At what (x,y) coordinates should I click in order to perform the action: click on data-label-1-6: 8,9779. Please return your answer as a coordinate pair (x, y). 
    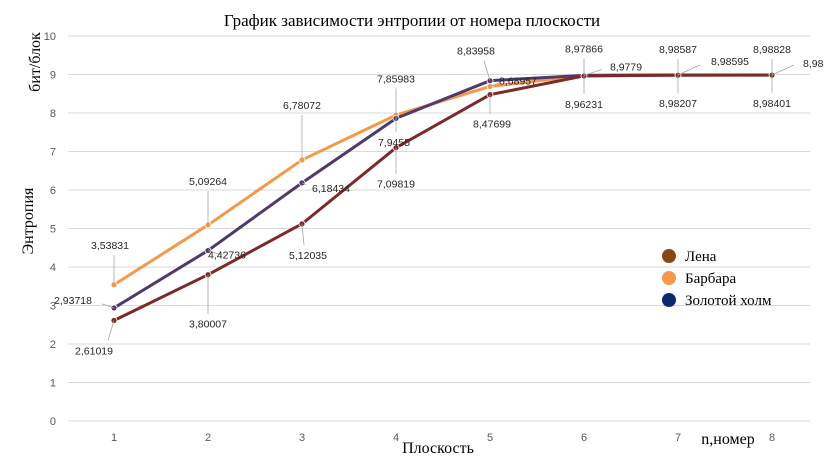
    Looking at the image, I should click on (626, 67).